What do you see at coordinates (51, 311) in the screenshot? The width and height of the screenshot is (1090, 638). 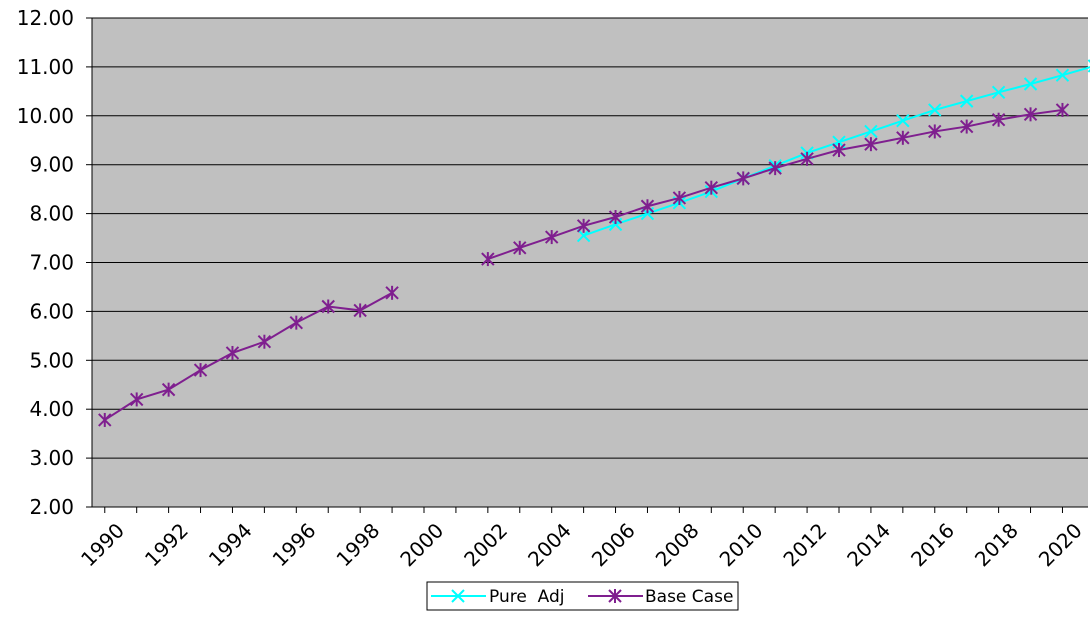 I see `y-tick-label: 6.00` at bounding box center [51, 311].